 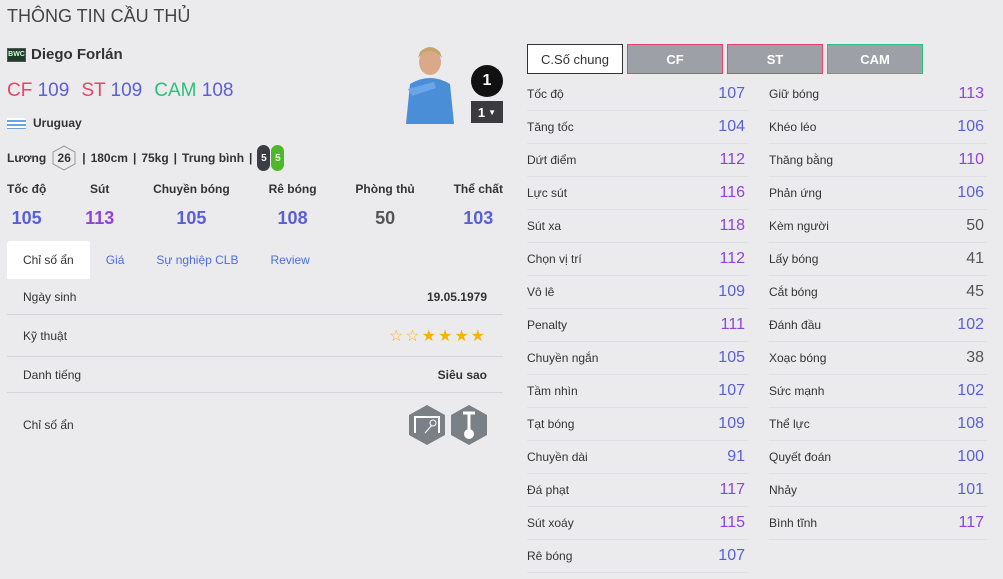 I want to click on caret-down-icon: ▼, so click(x=492, y=112).